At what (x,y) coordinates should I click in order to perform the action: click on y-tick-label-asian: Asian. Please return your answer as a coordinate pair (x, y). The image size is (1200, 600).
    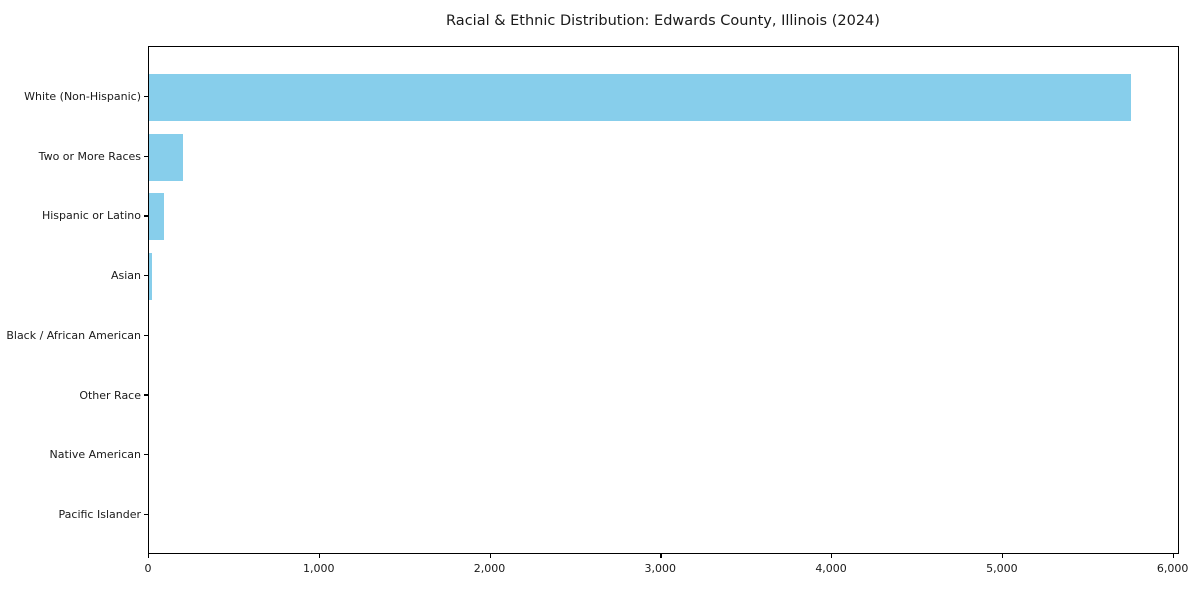
    Looking at the image, I should click on (125, 276).